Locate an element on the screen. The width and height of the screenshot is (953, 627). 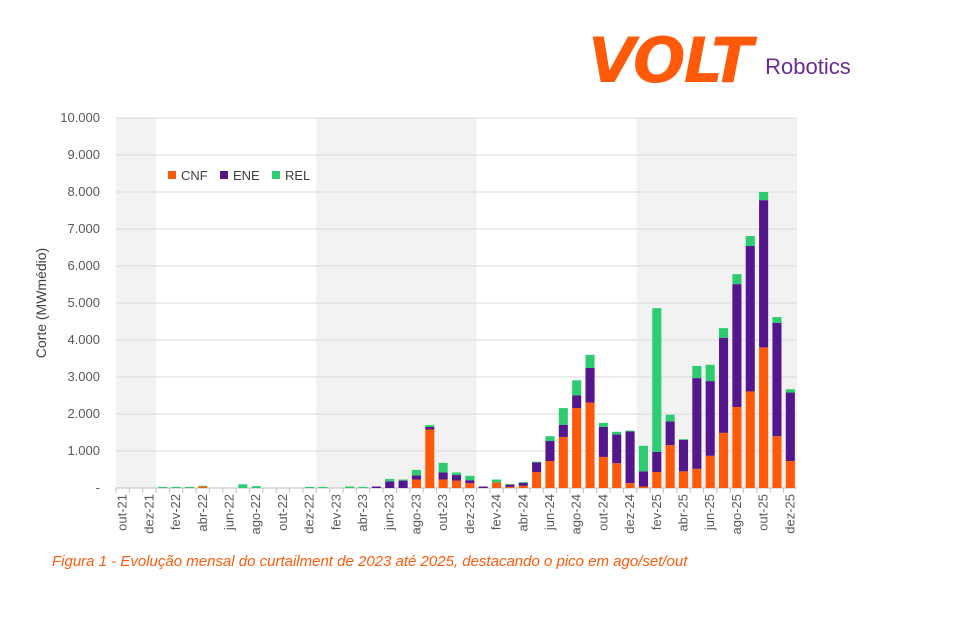
x-tick-label: fev-25 is located at coordinates (656, 512).